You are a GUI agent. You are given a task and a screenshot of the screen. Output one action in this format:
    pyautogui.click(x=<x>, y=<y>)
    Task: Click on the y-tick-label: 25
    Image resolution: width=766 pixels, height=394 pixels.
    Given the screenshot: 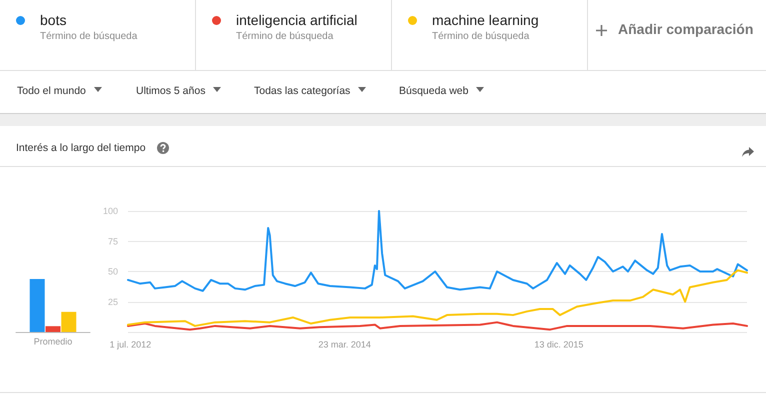 What is the action you would take?
    pyautogui.click(x=113, y=301)
    